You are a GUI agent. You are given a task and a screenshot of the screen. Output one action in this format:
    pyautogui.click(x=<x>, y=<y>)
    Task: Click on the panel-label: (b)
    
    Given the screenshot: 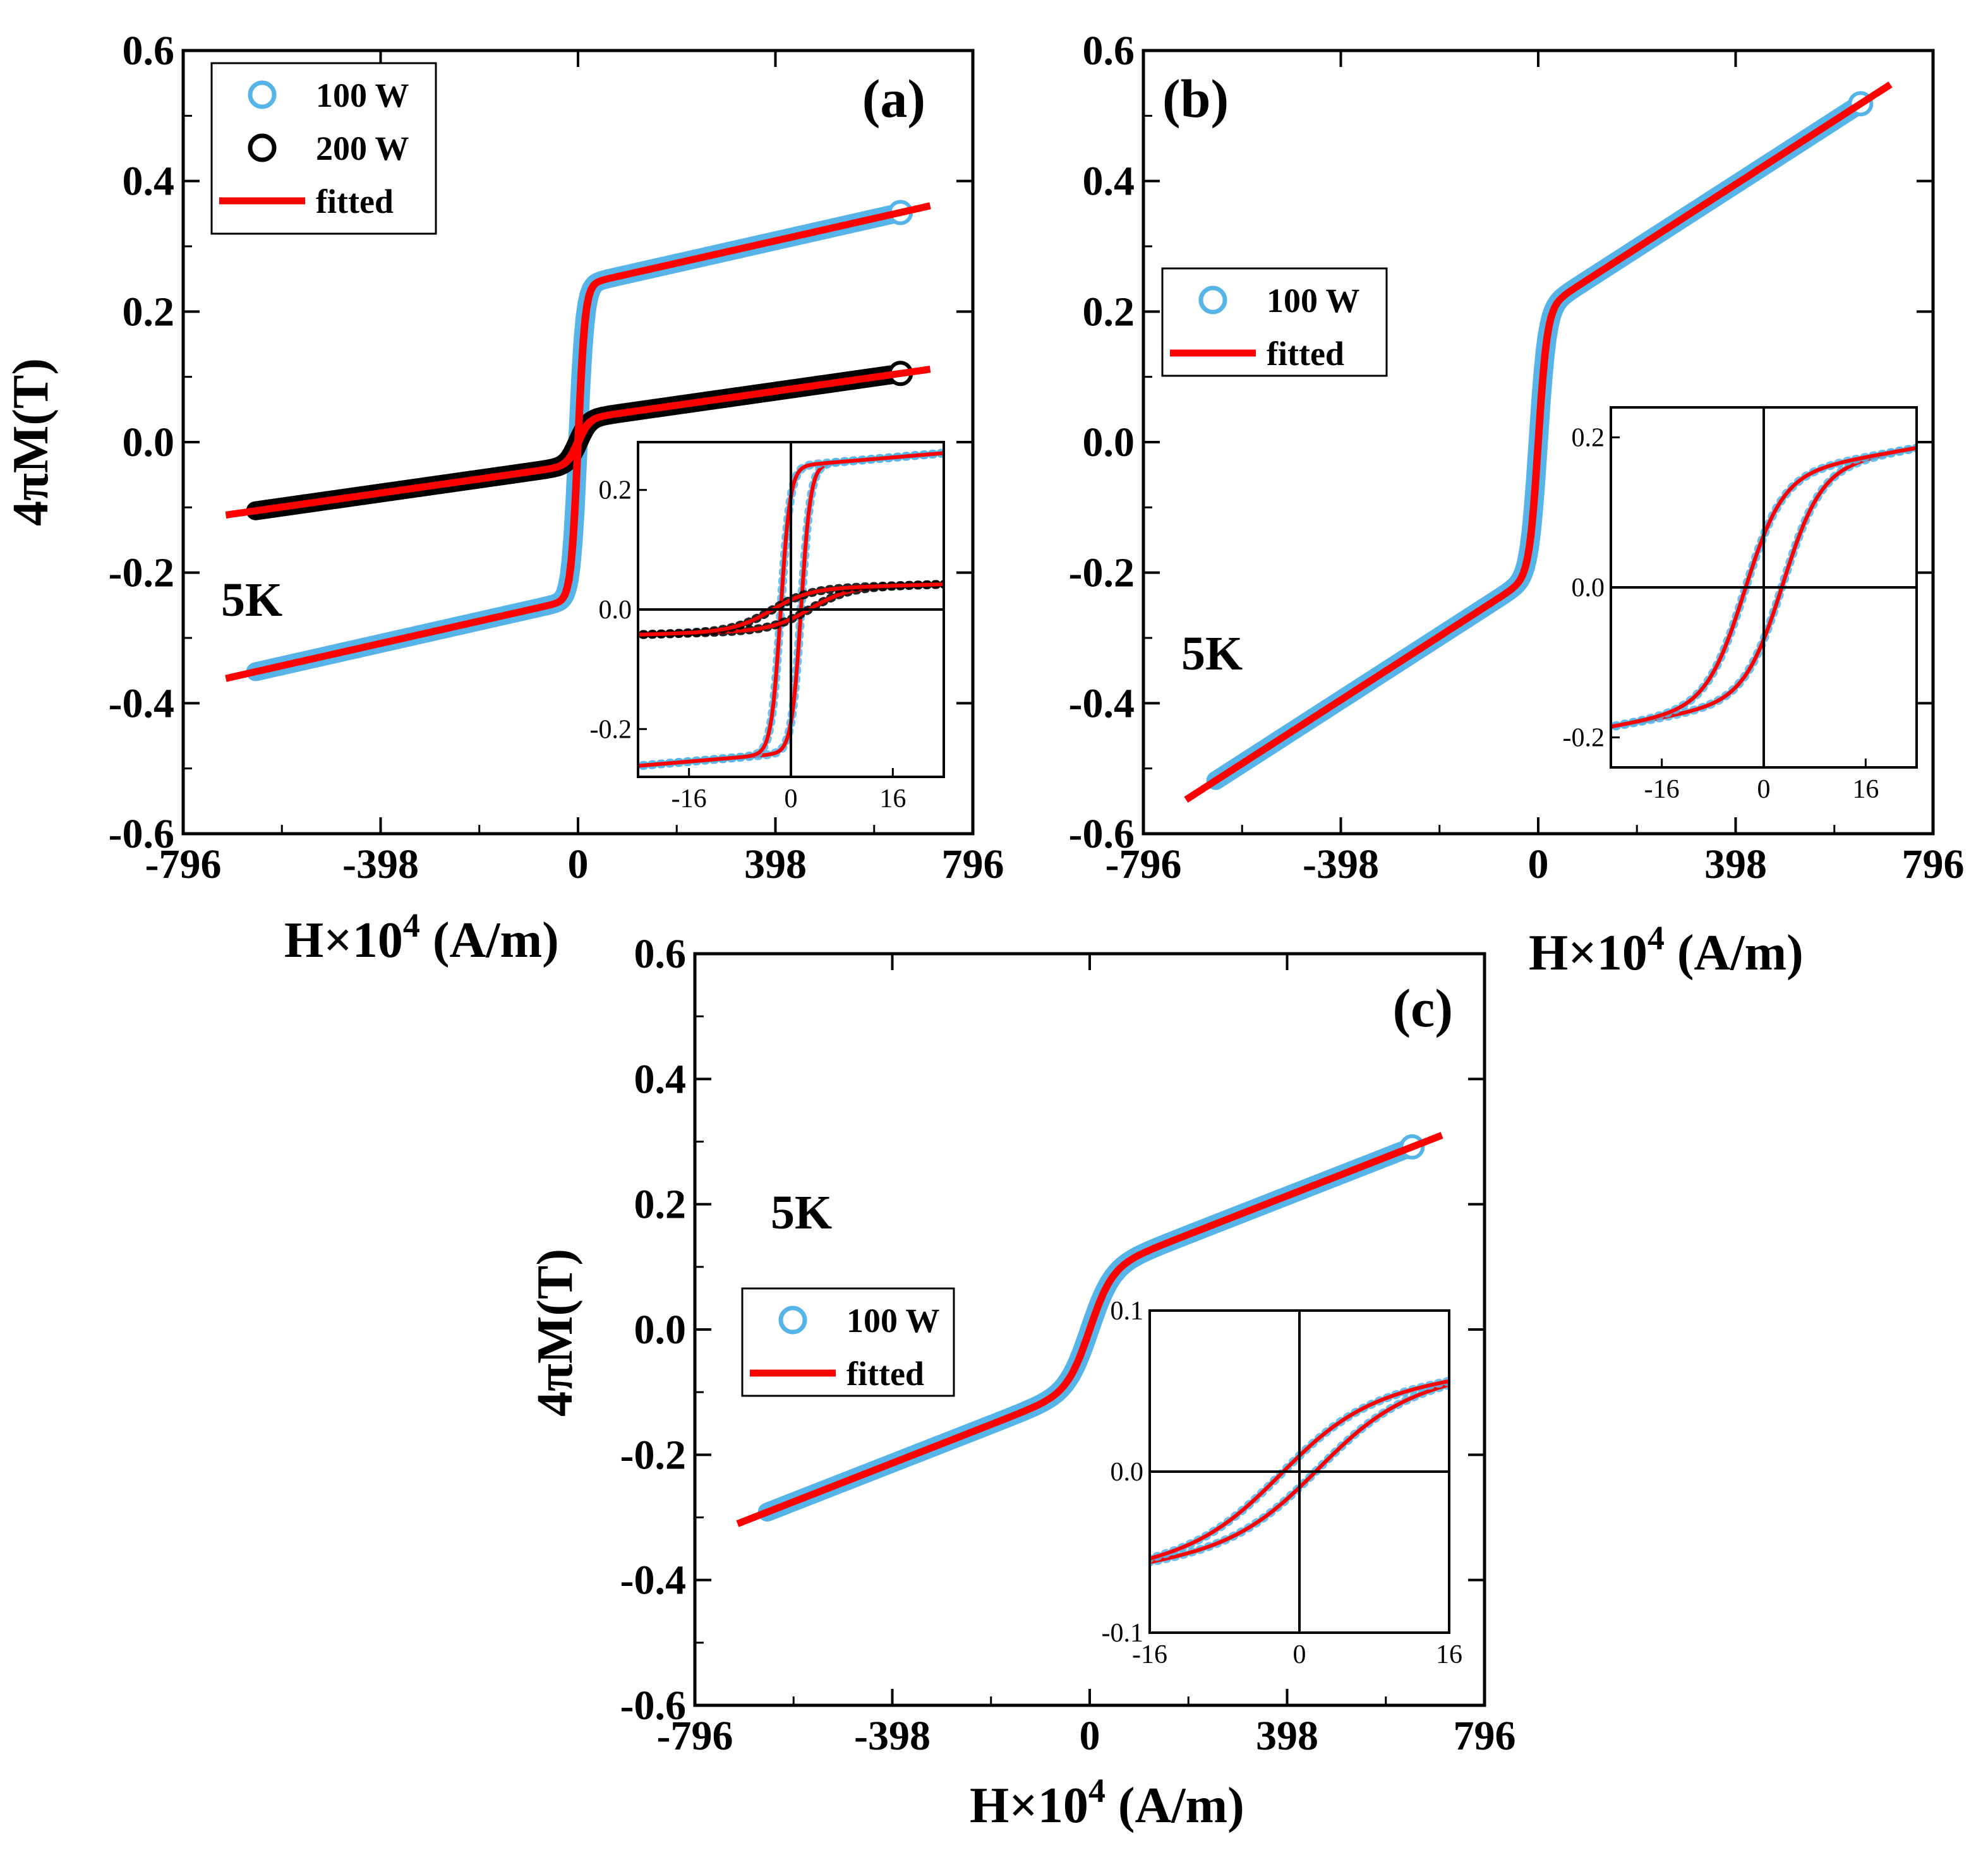 What is the action you would take?
    pyautogui.click(x=1195, y=98)
    